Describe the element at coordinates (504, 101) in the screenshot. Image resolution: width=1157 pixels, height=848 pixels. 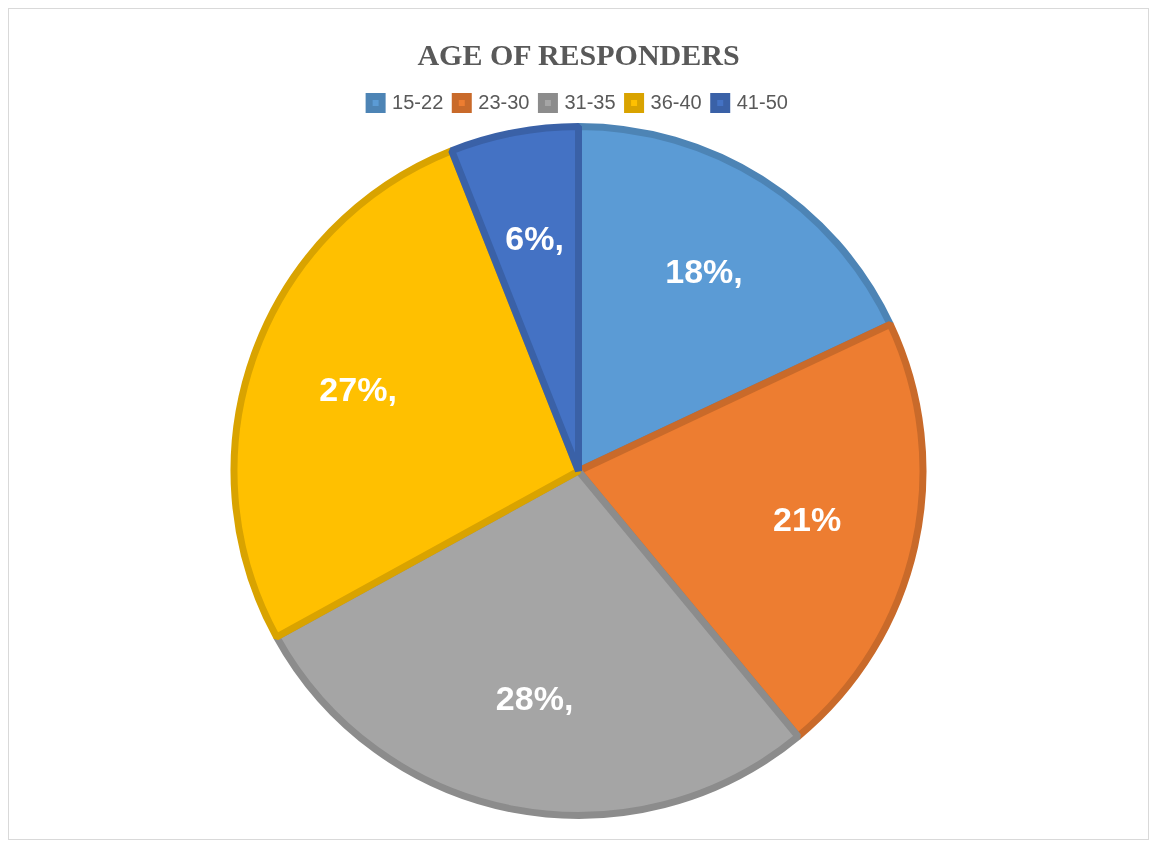
I see `legend-label: 23-30` at that location.